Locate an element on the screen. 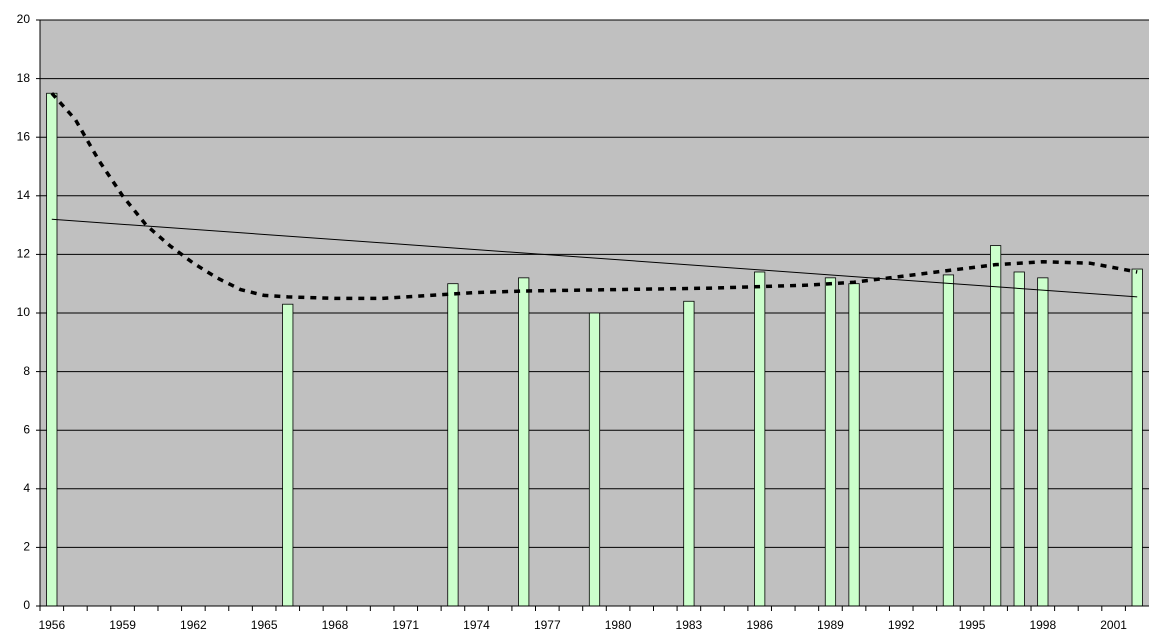  y-tick-label: 2 is located at coordinates (26, 547).